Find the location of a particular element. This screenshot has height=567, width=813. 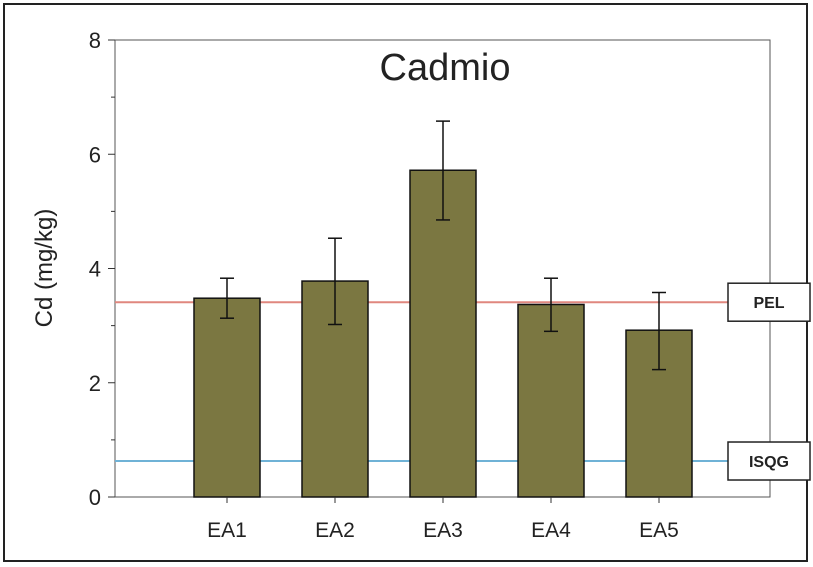

reference-label-box-isqg is located at coordinates (769, 461).